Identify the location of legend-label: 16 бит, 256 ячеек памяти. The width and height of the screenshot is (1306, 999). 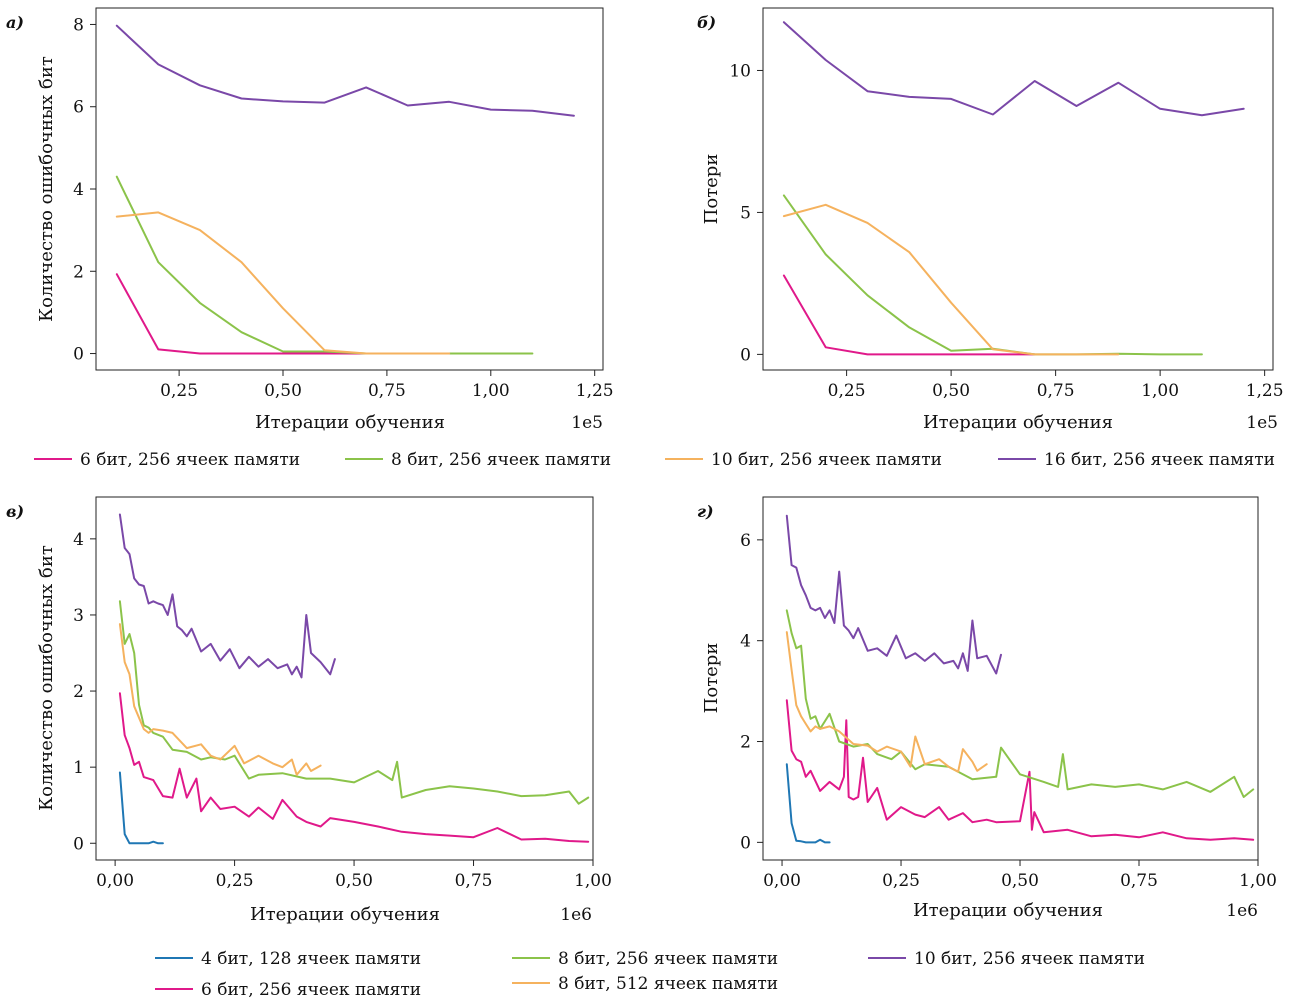
(1159, 460).